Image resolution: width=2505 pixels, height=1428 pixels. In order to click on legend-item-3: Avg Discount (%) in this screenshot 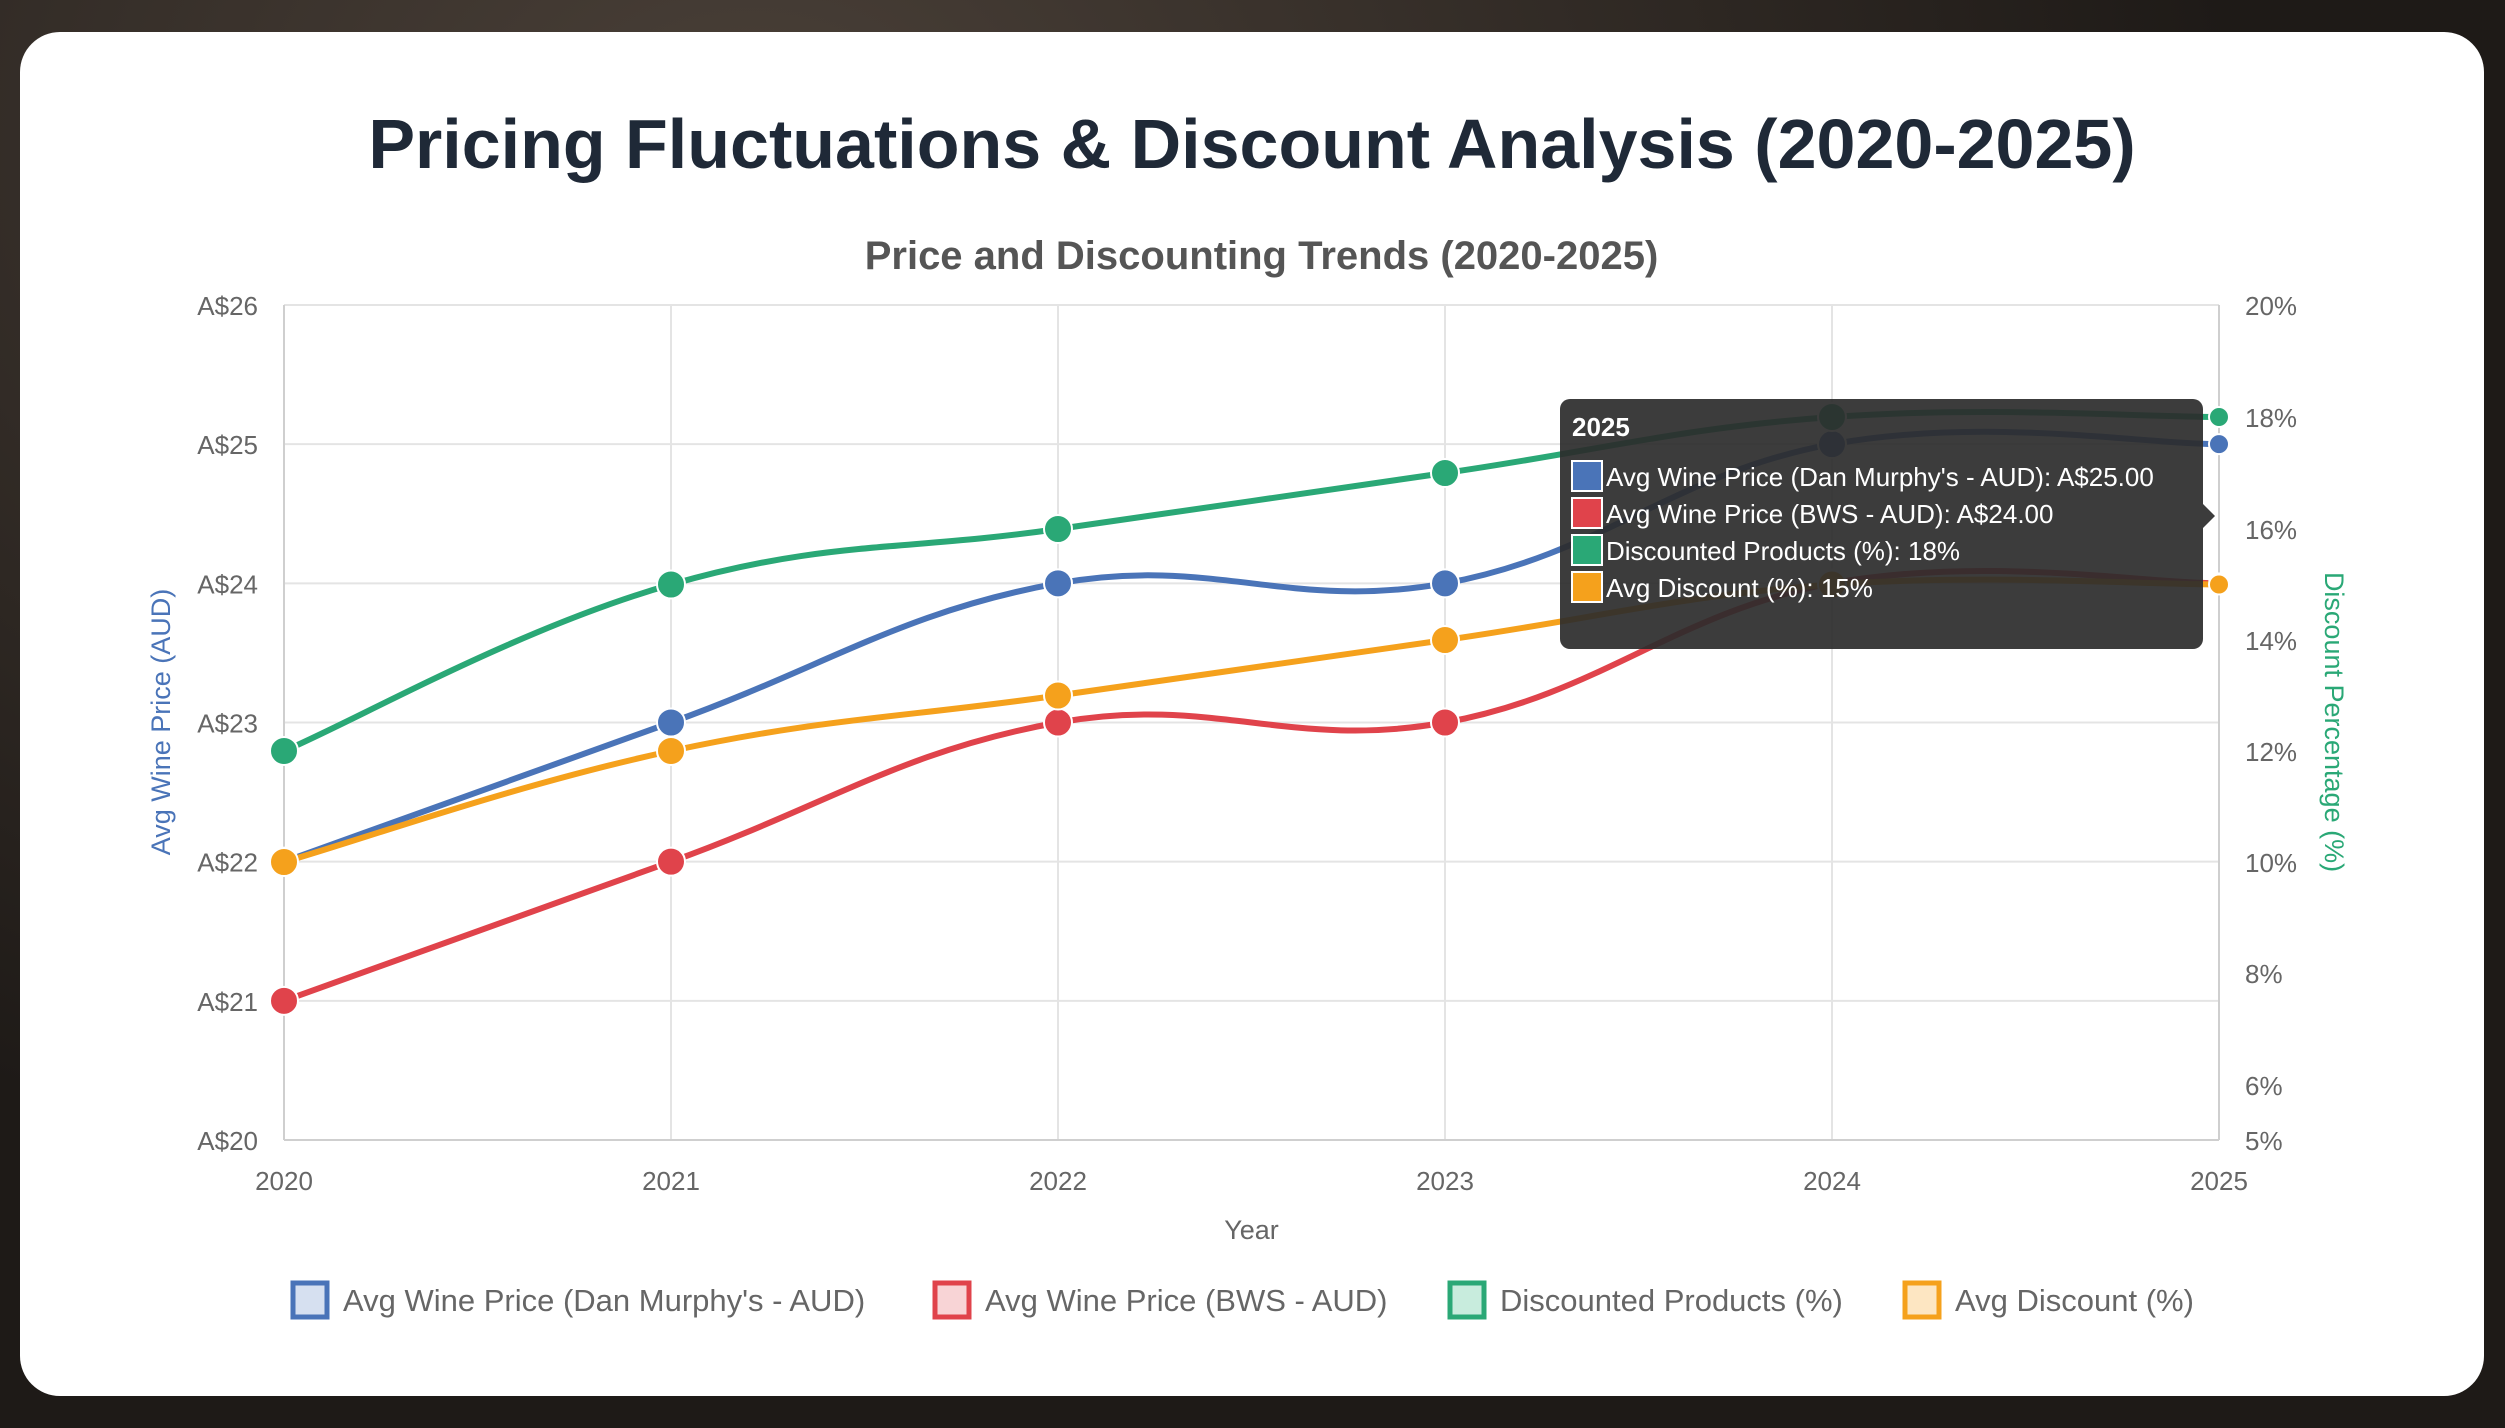, I will do `click(2048, 1300)`.